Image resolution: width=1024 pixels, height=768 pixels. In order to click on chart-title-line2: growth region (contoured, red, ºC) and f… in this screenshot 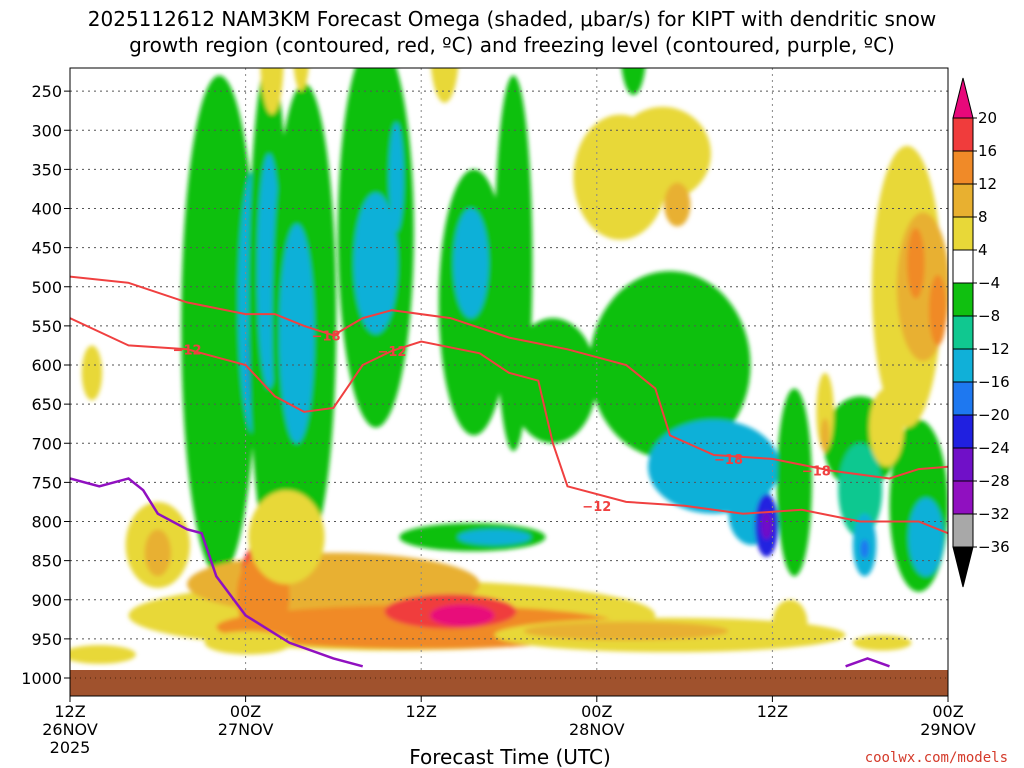, I will do `click(512, 45)`.